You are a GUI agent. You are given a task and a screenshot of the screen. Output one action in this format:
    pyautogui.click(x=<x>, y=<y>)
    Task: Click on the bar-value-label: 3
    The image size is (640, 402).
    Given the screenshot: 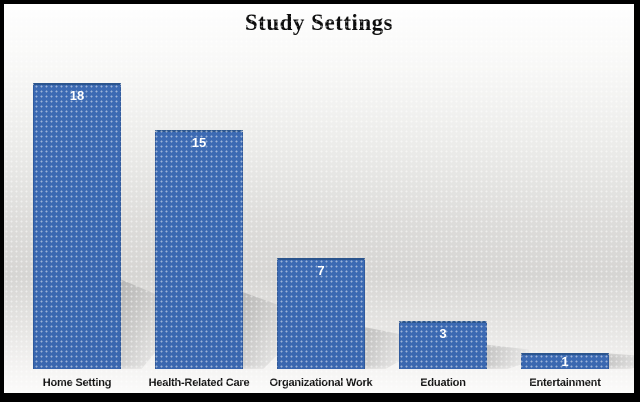 What is the action you would take?
    pyautogui.click(x=443, y=333)
    